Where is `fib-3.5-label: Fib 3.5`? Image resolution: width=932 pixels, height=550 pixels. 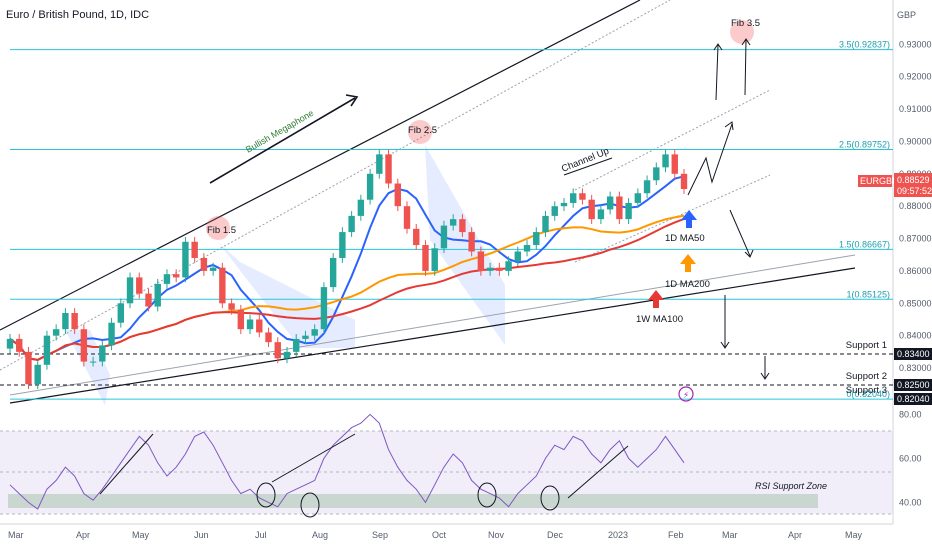
fib-3.5-label: Fib 3.5 is located at coordinates (745, 23).